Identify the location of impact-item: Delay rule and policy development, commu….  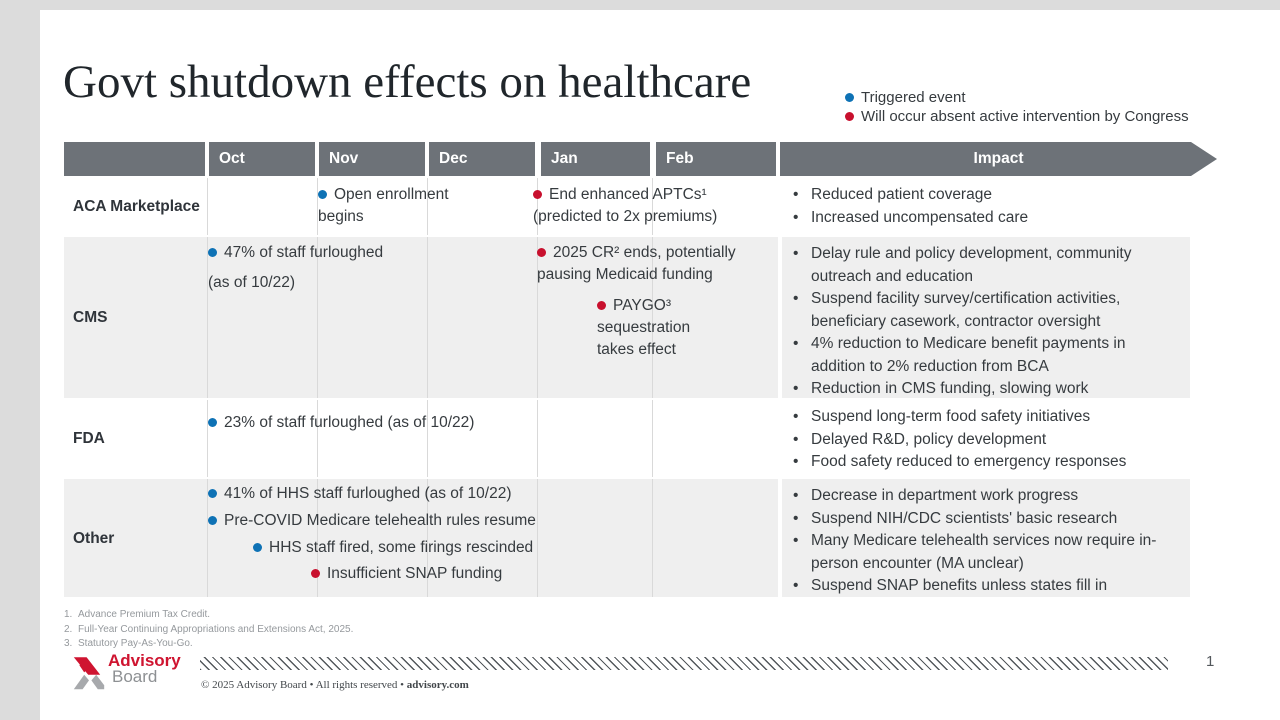
(987, 265).